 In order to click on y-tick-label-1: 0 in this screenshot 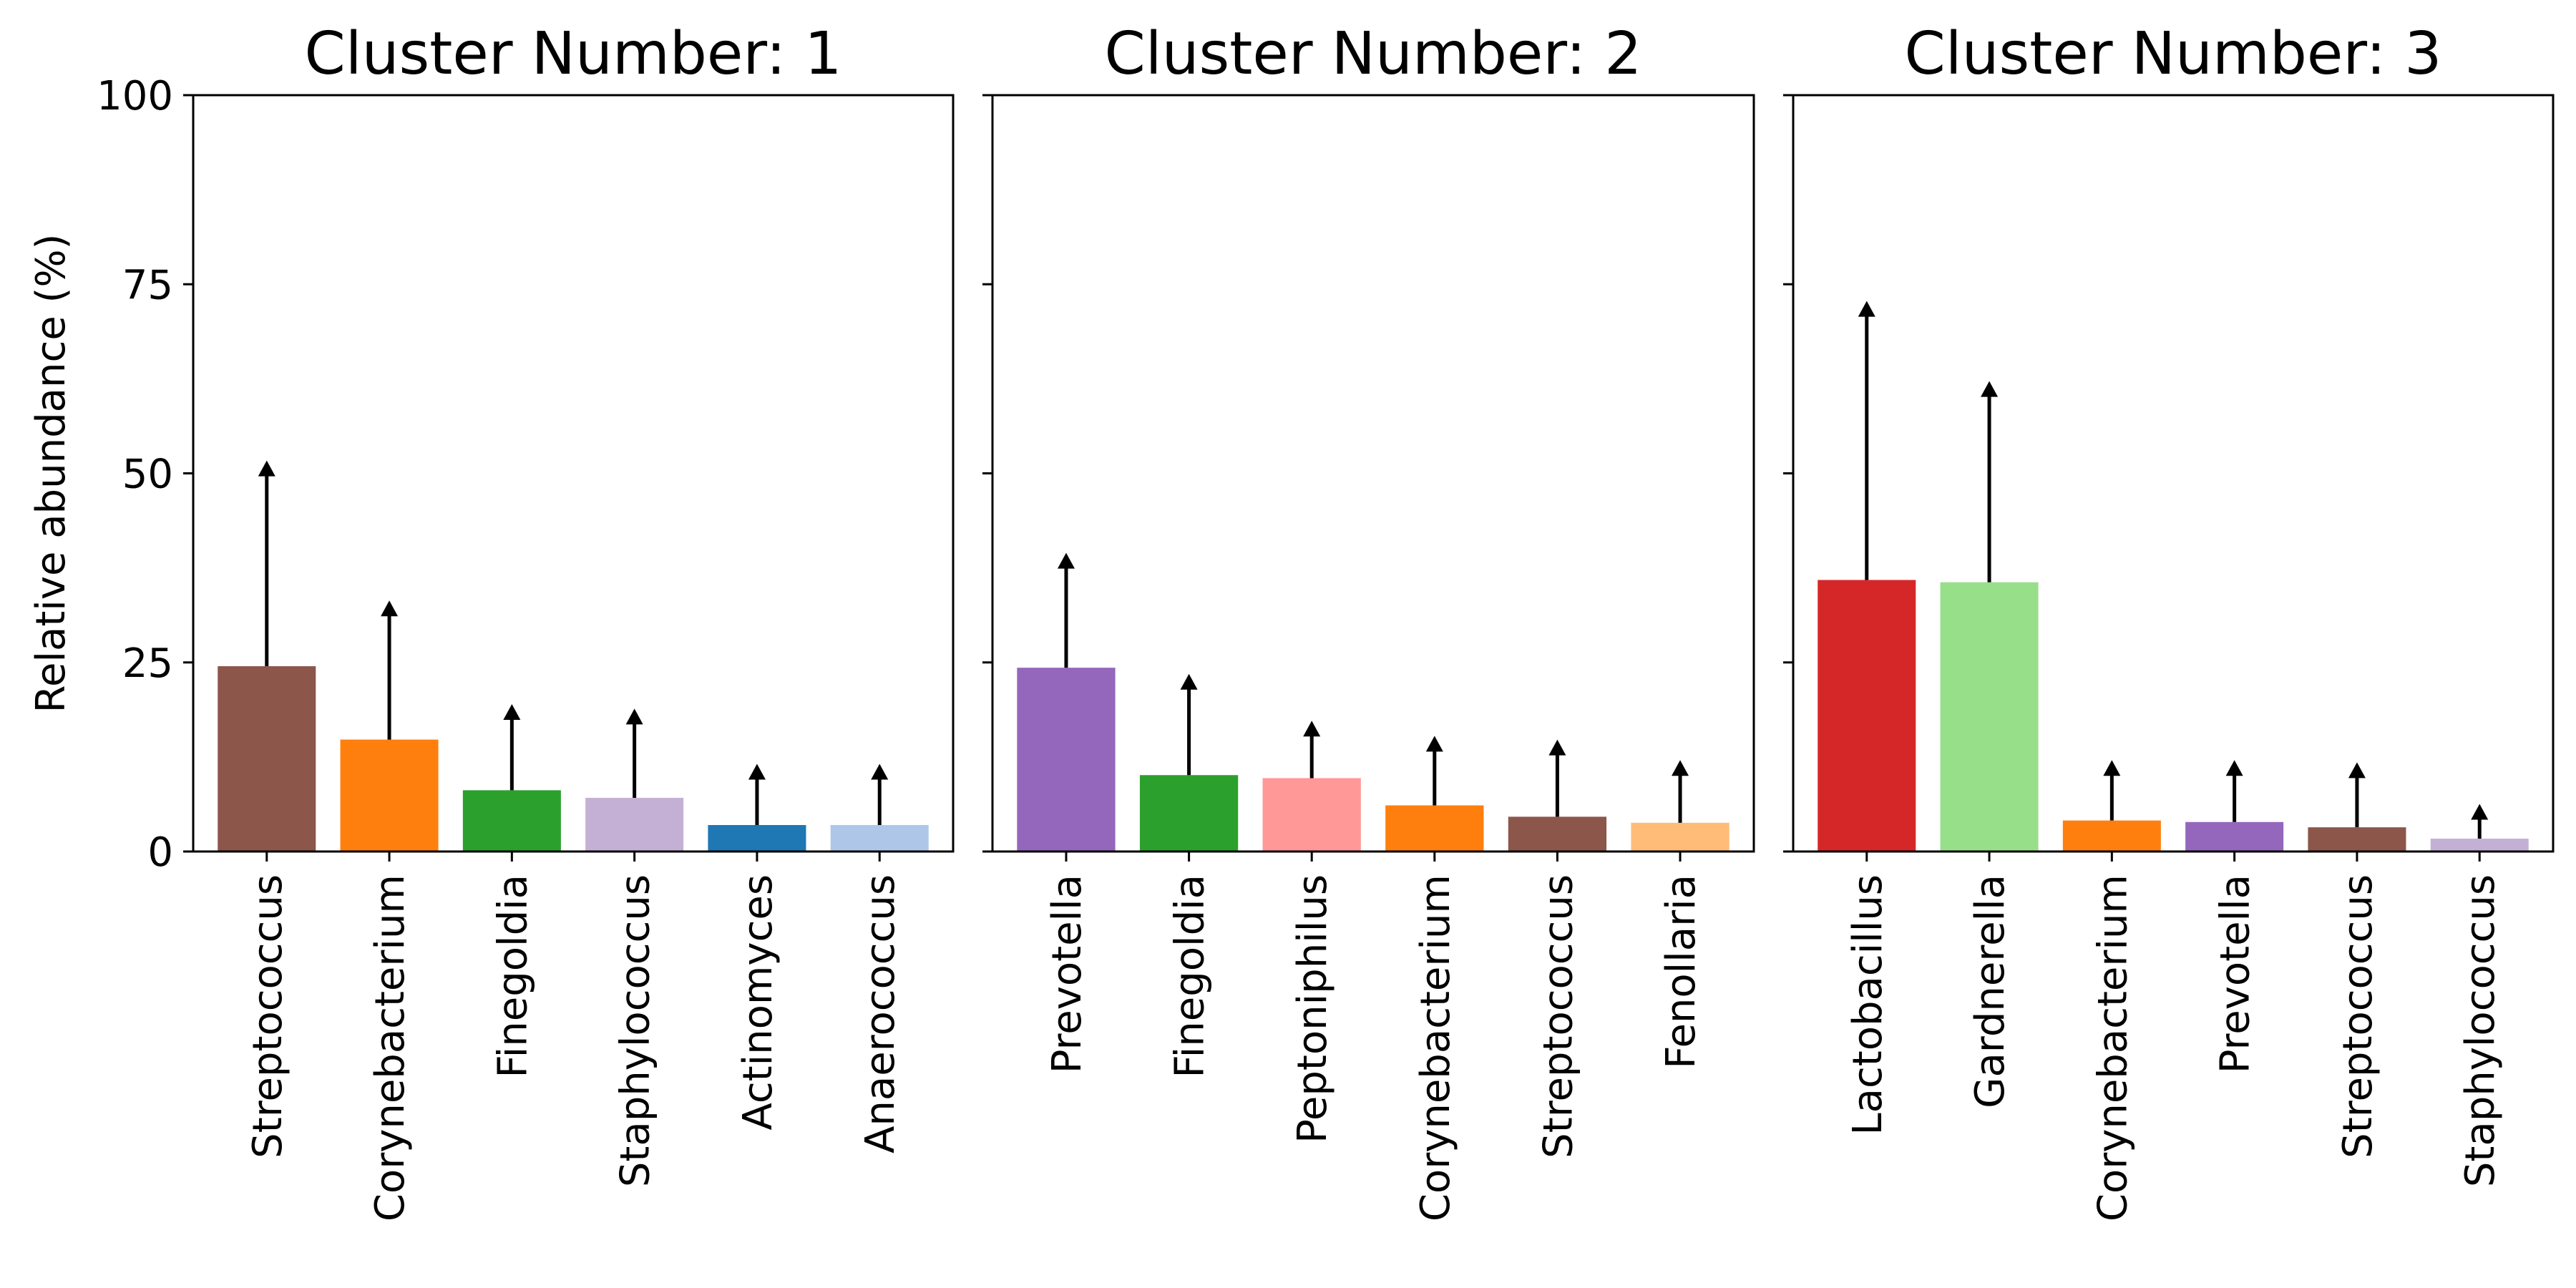, I will do `click(160, 852)`.